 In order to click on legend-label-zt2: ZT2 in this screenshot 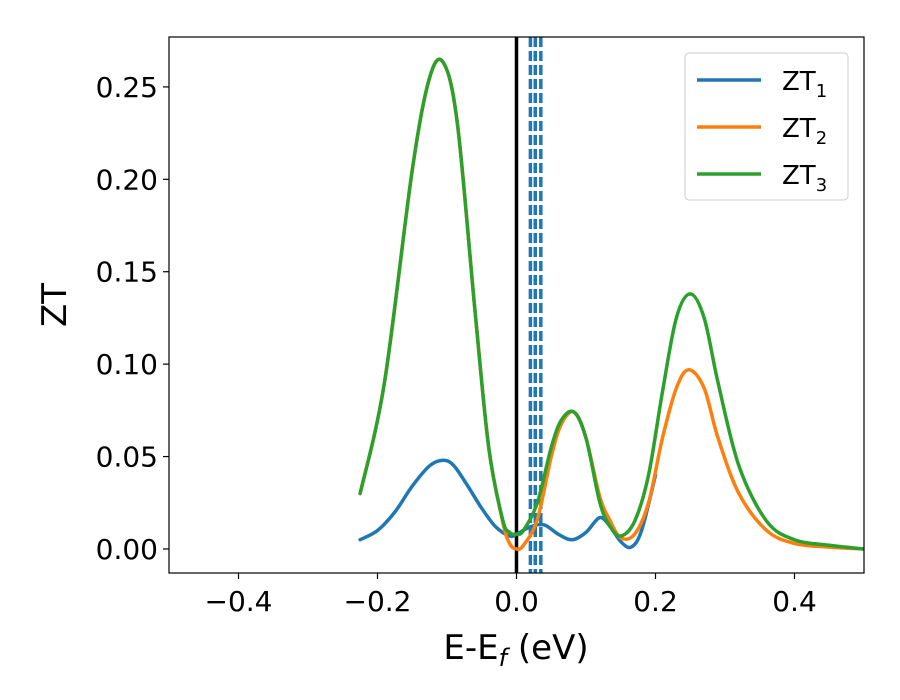, I will do `click(804, 131)`.